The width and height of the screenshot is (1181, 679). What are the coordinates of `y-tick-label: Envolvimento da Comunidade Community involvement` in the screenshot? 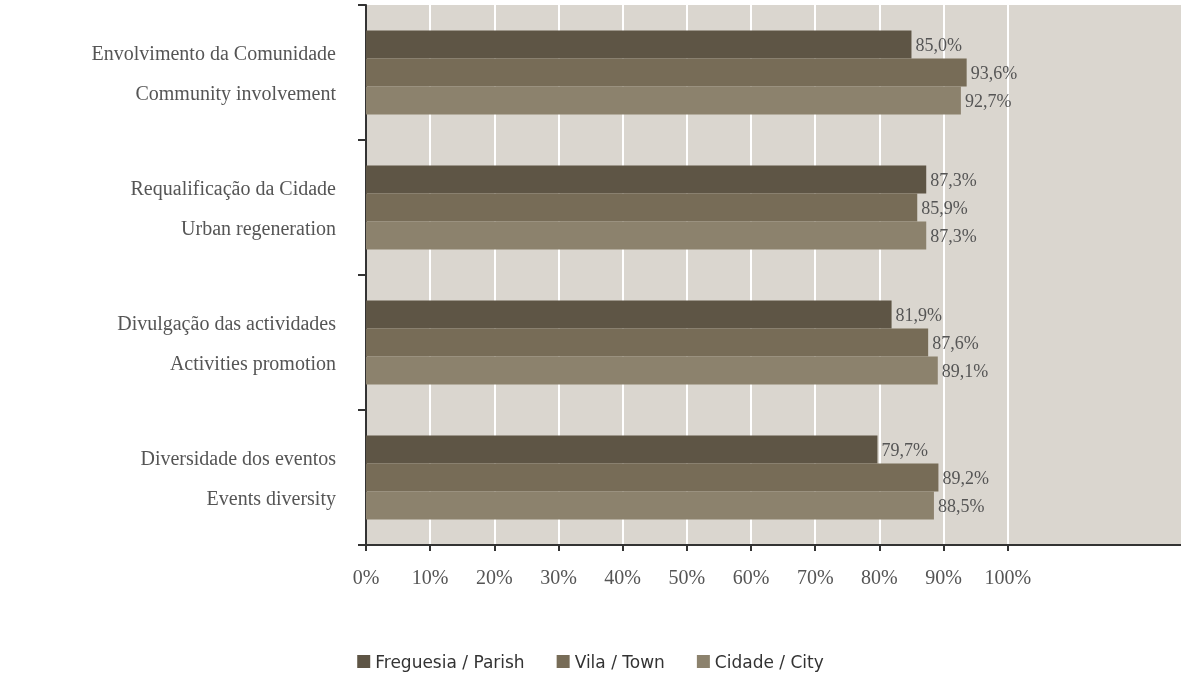 It's located at (214, 73).